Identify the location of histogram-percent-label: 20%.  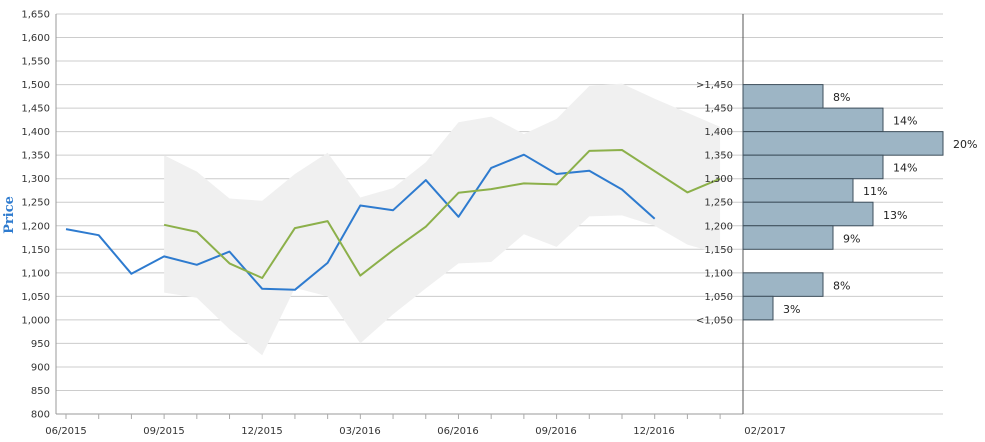
(965, 144).